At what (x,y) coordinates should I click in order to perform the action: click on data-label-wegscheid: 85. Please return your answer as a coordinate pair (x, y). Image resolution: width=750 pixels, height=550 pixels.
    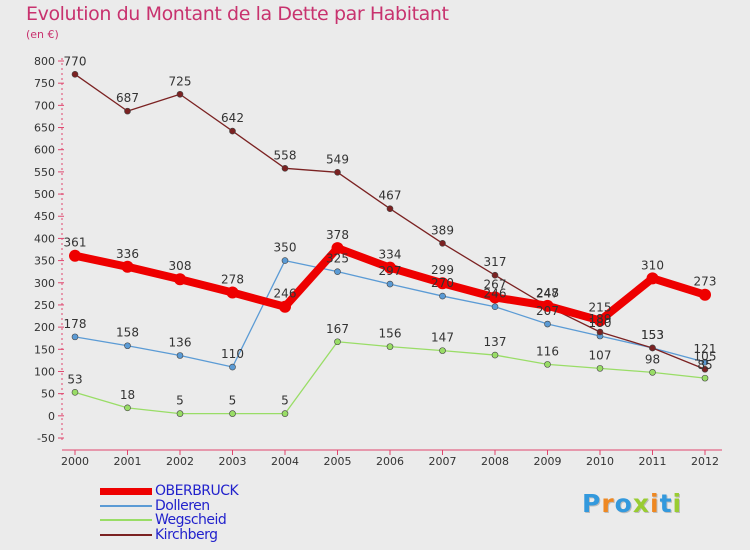
    Looking at the image, I should click on (704, 365).